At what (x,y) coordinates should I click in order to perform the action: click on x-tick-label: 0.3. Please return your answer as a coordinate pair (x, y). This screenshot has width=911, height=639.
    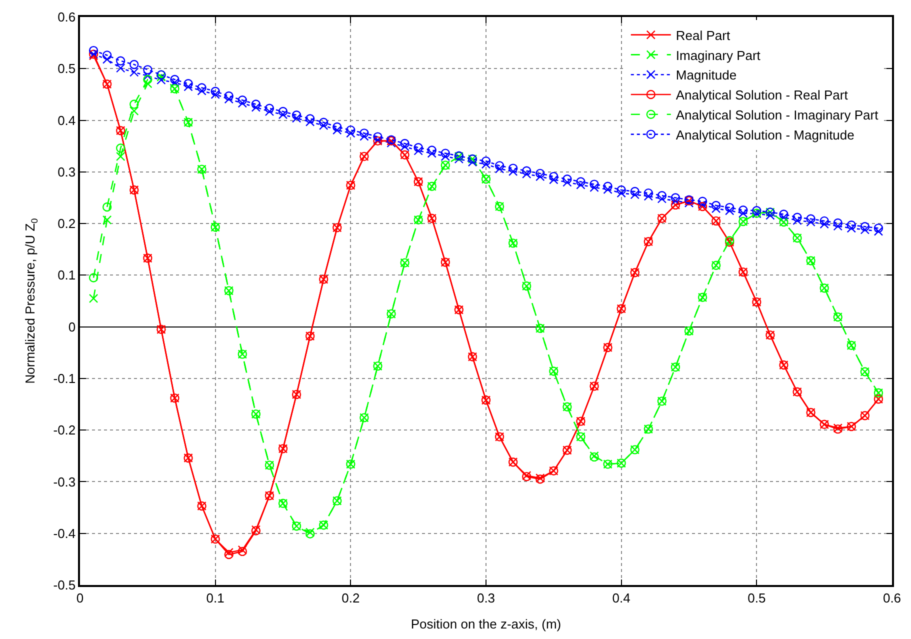
    Looking at the image, I should click on (486, 598).